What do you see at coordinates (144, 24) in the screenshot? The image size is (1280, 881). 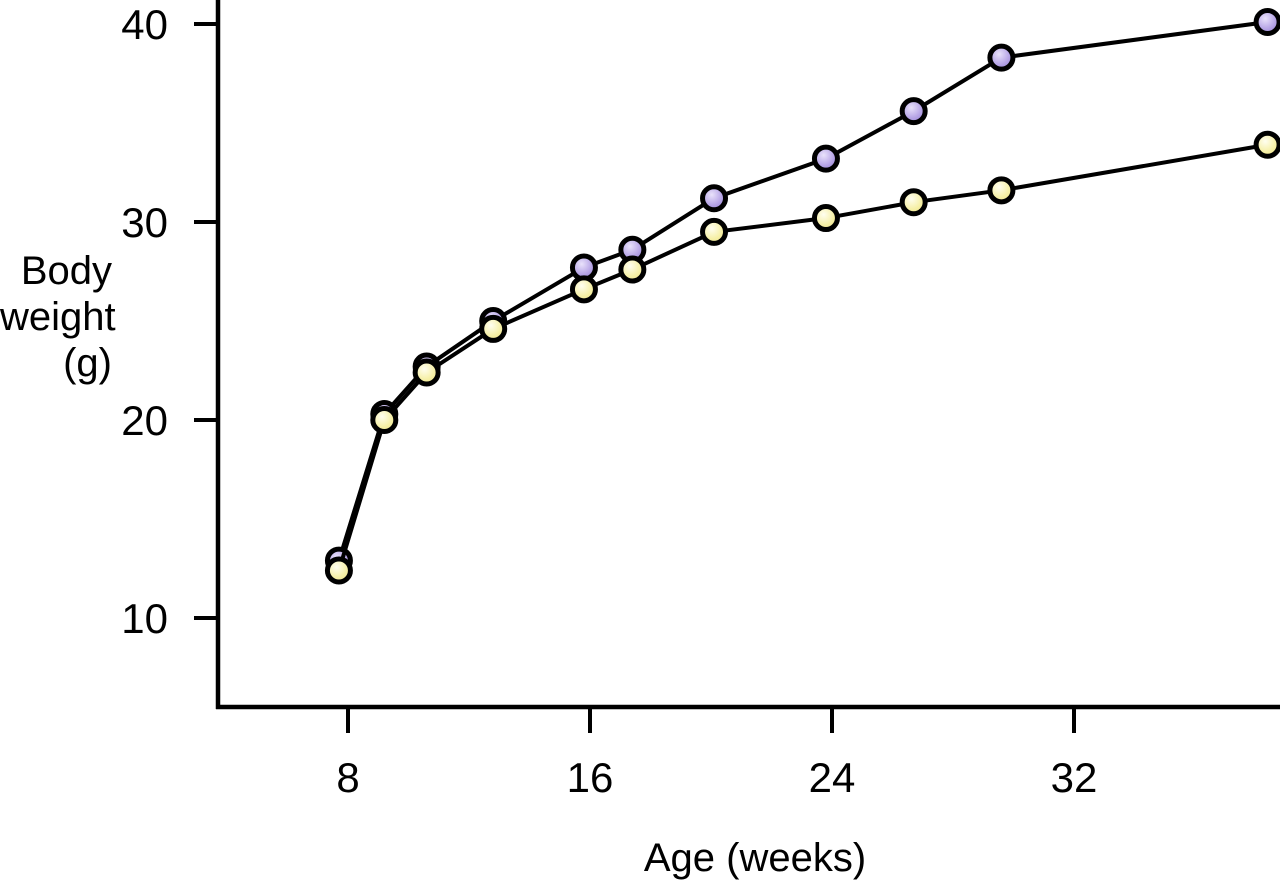 I see `y-tick-label: 40` at bounding box center [144, 24].